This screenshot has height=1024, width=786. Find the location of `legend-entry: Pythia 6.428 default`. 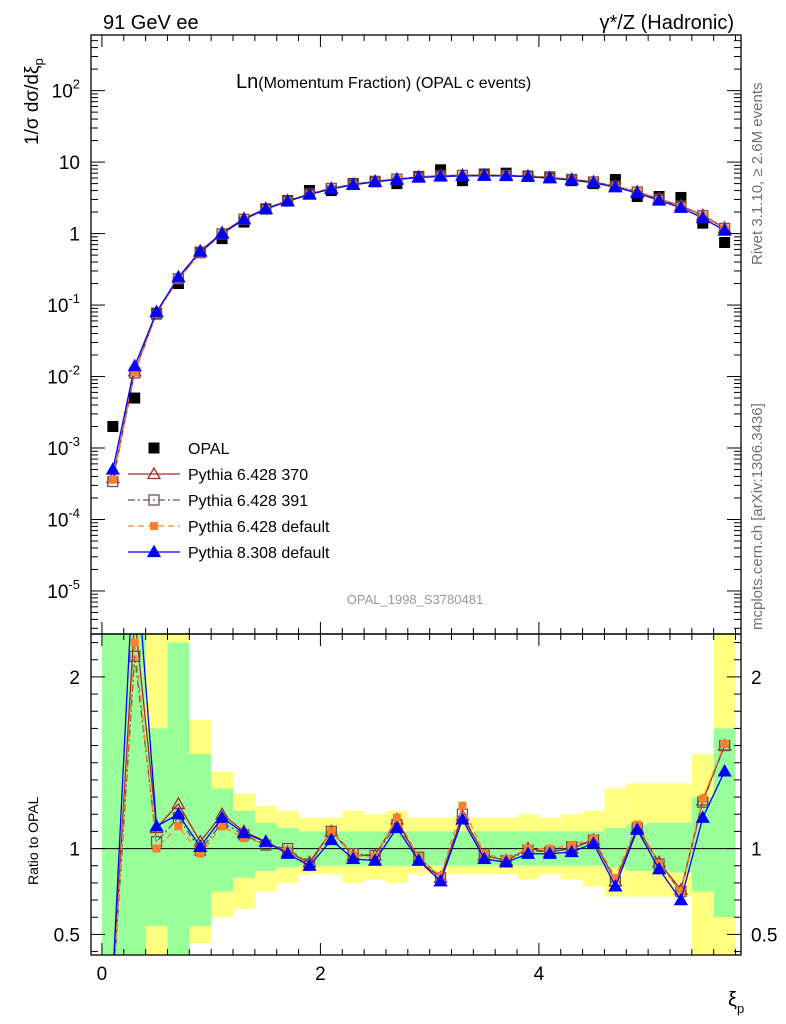

legend-entry: Pythia 6.428 default is located at coordinates (229, 527).